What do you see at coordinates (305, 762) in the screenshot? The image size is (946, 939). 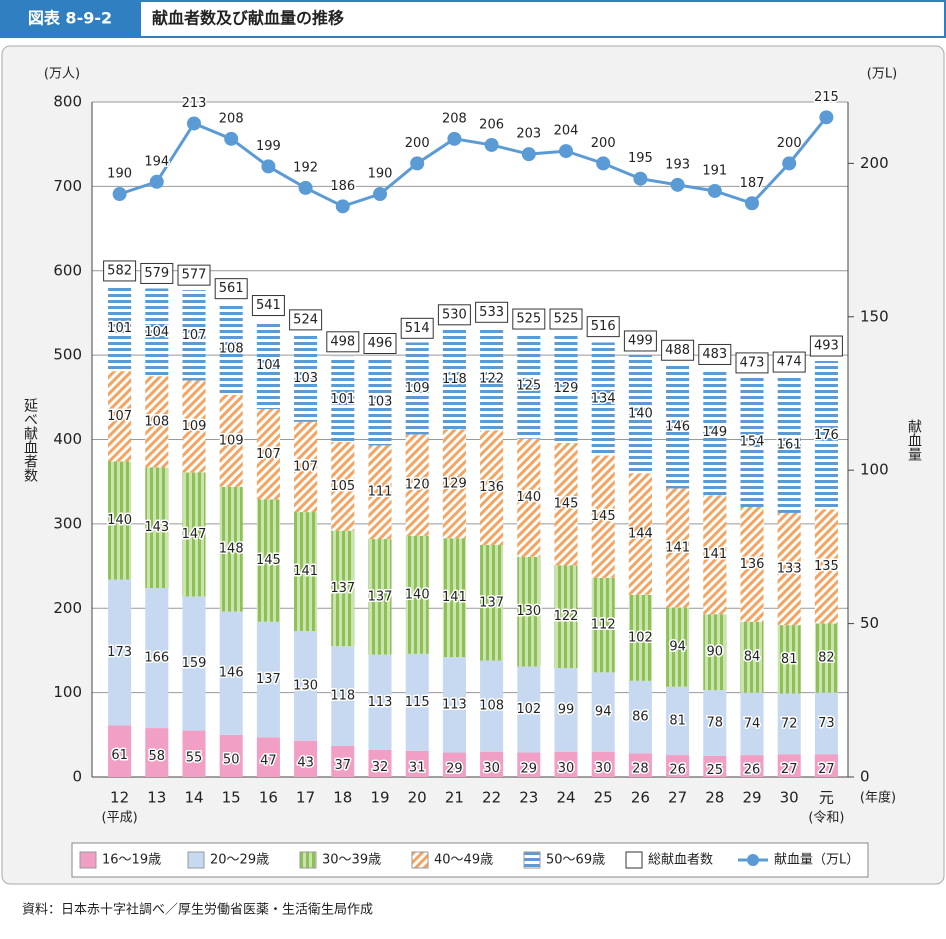 I see `value-label: 43` at bounding box center [305, 762].